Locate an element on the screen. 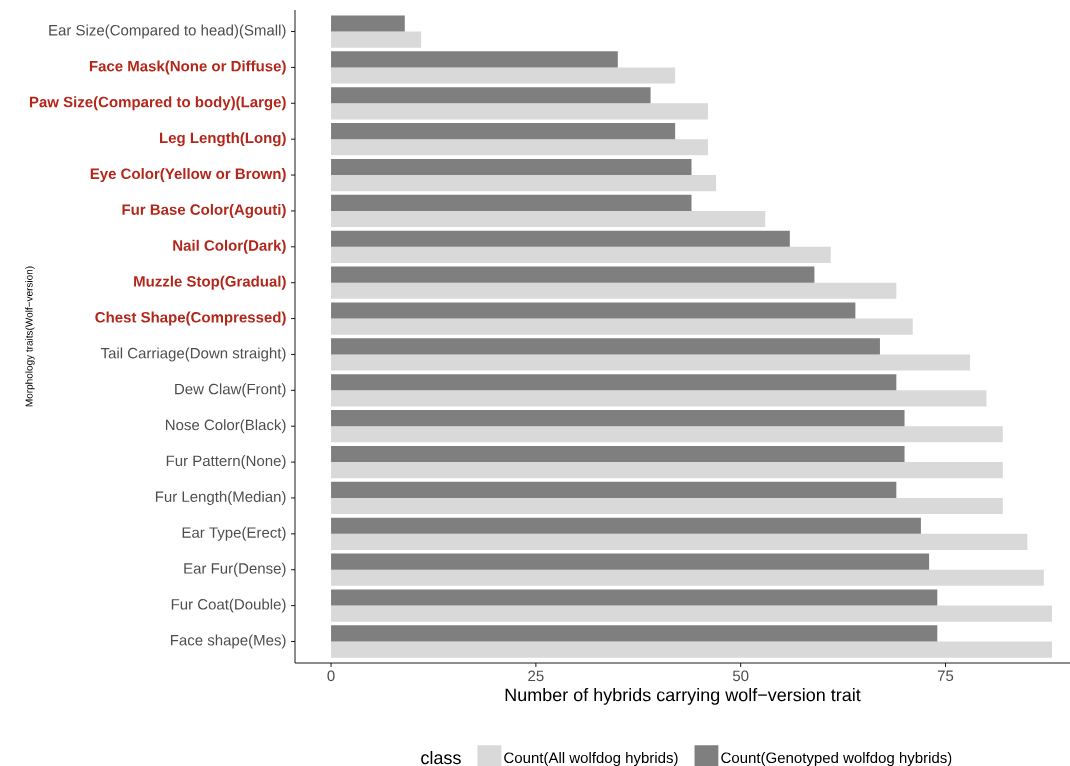  y-tick-label: Paw Size(Compared to body)(Large) is located at coordinates (157, 103).